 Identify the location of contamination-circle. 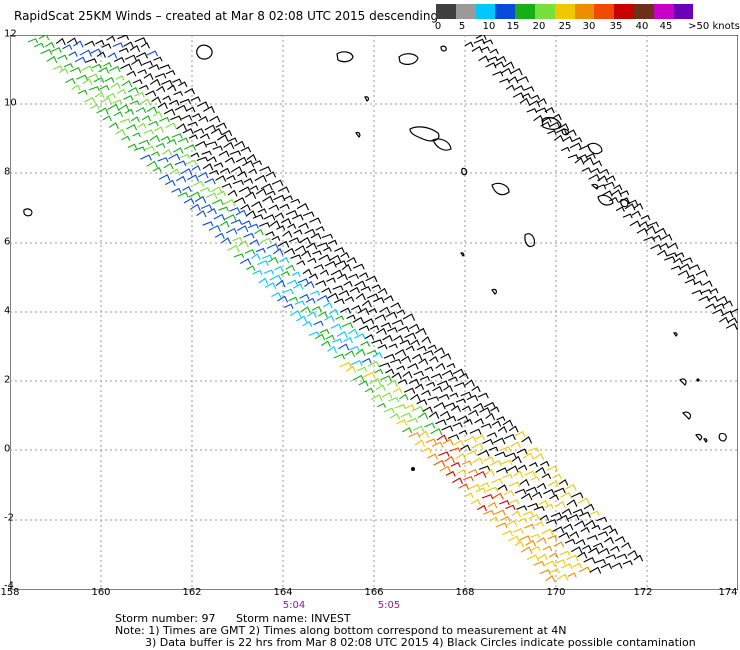
(698, 380).